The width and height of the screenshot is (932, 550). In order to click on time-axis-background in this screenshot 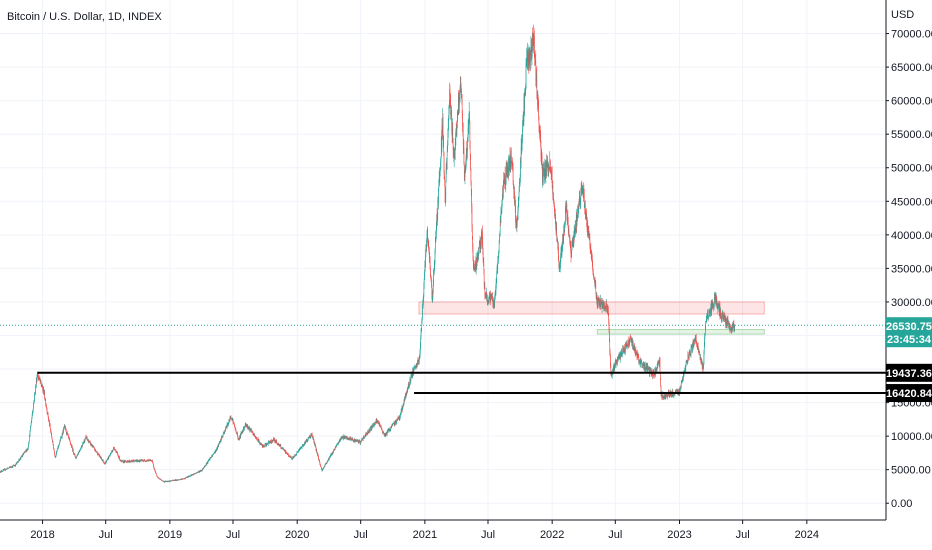, I will do `click(466, 535)`.